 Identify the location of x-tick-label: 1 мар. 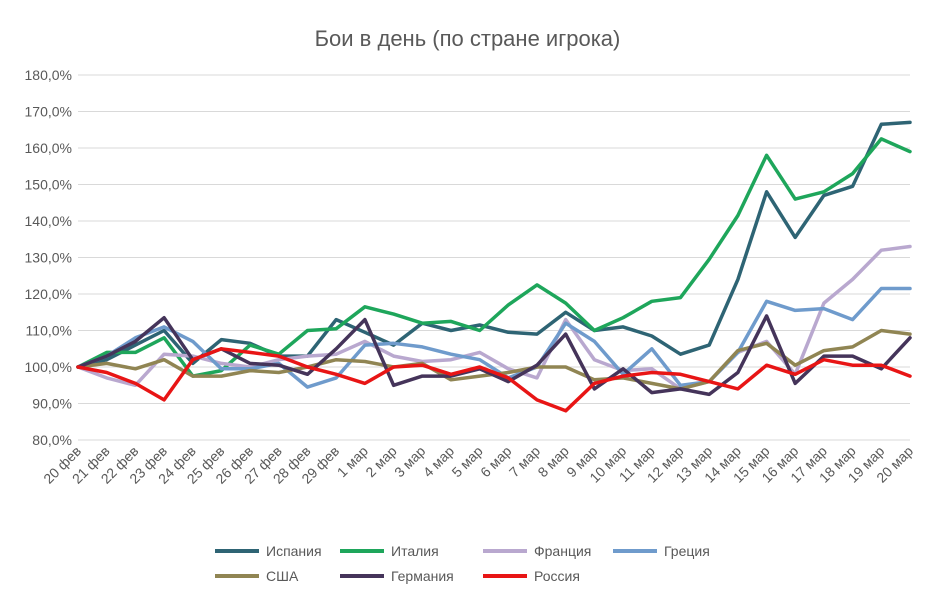
(353, 462).